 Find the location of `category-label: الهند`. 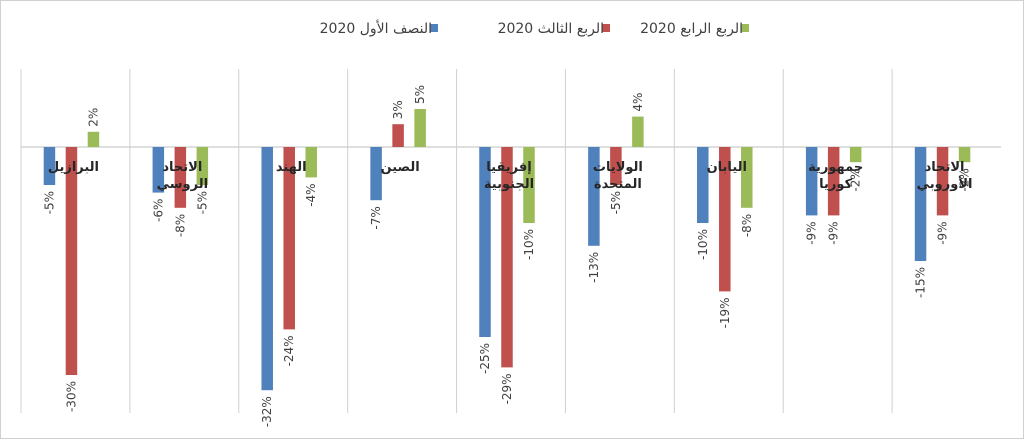

category-label: الهند is located at coordinates (291, 167).